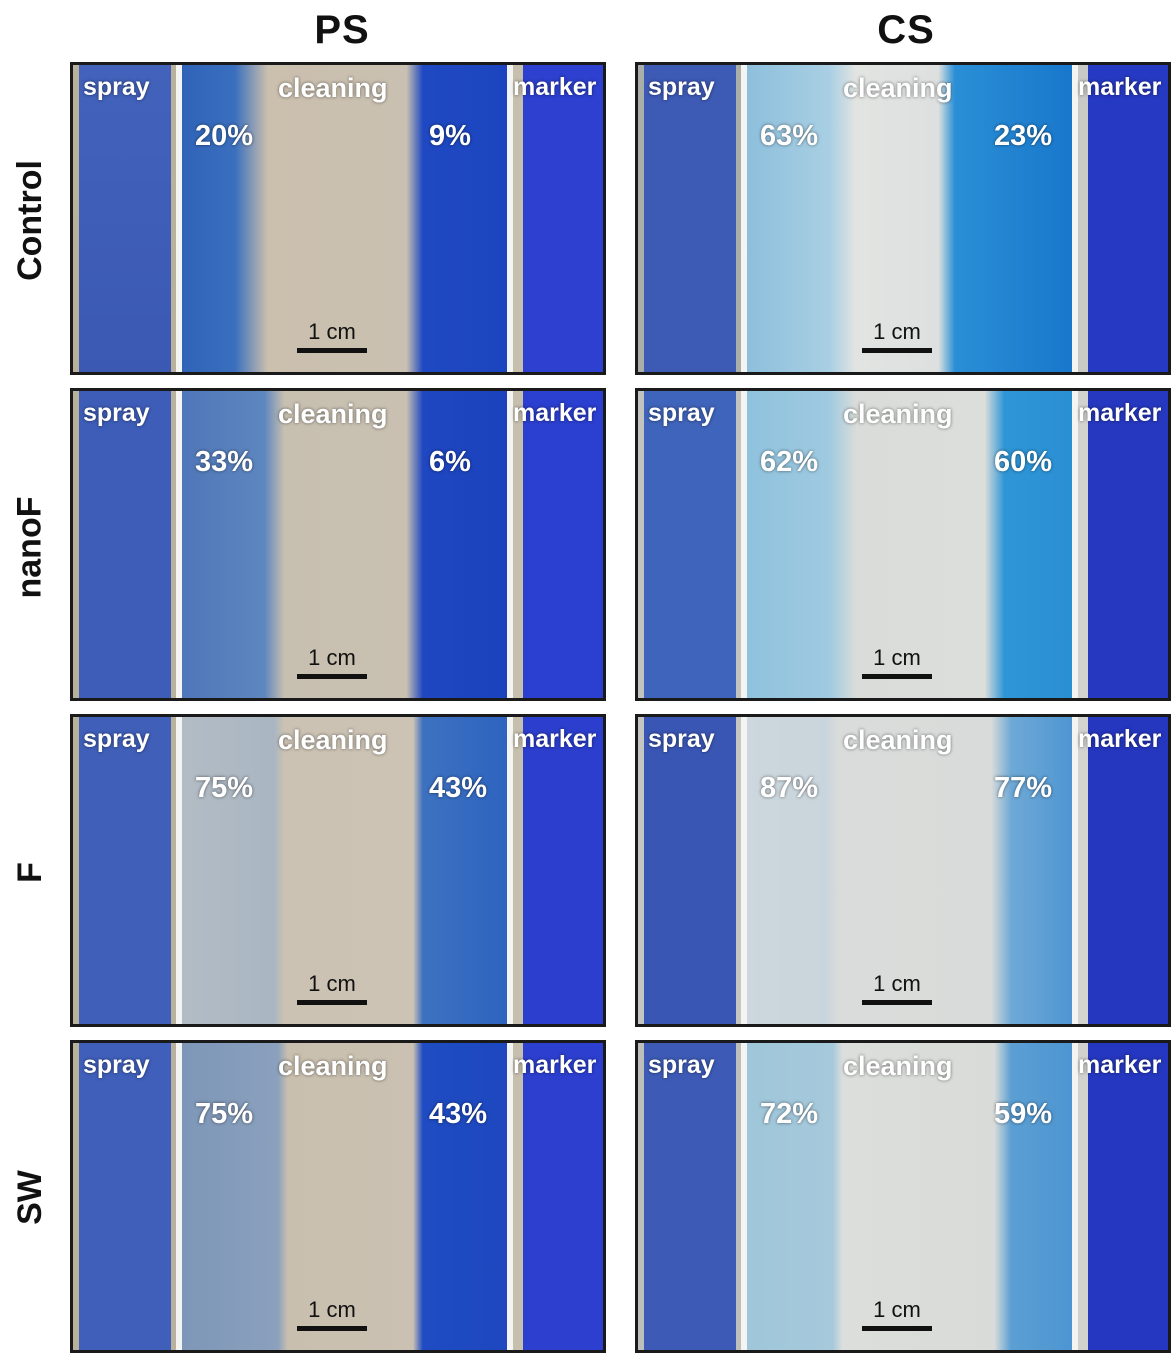 The width and height of the screenshot is (1171, 1360). What do you see at coordinates (29, 547) in the screenshot?
I see `row-label-nanof: nanoF` at bounding box center [29, 547].